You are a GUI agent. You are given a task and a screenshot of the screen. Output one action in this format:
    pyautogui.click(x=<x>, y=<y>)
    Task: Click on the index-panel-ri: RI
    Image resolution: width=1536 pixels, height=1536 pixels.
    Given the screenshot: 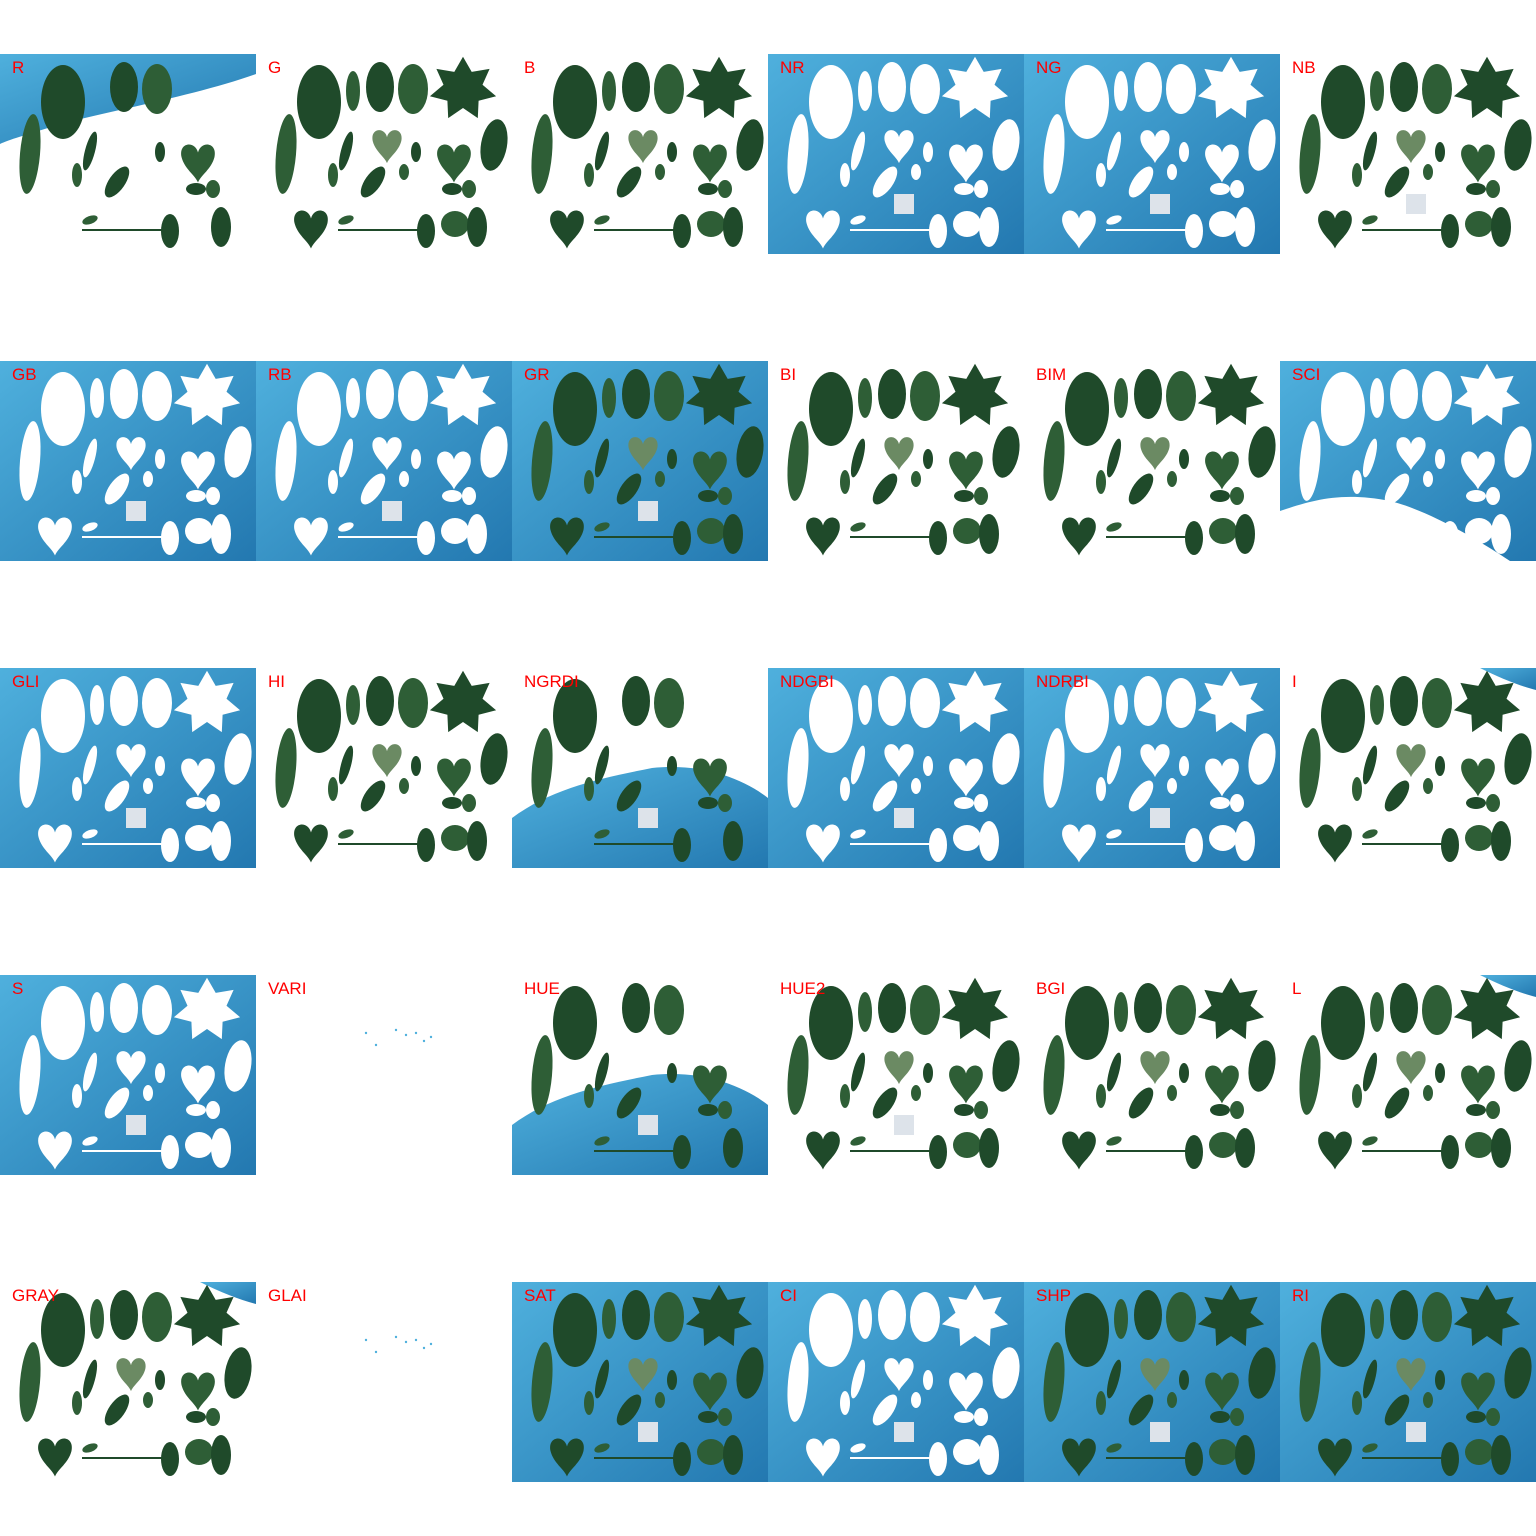 What is the action you would take?
    pyautogui.click(x=1408, y=1382)
    